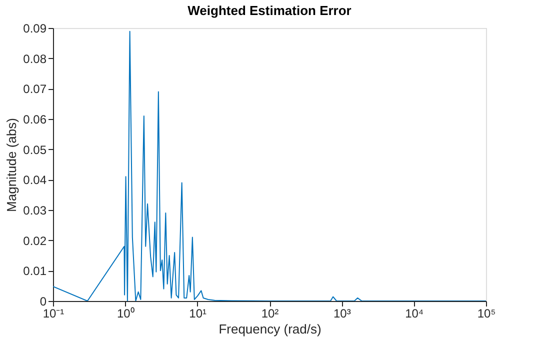 This screenshot has height=337, width=560. Describe the element at coordinates (43, 301) in the screenshot. I see `y-tick-label: 0` at that location.